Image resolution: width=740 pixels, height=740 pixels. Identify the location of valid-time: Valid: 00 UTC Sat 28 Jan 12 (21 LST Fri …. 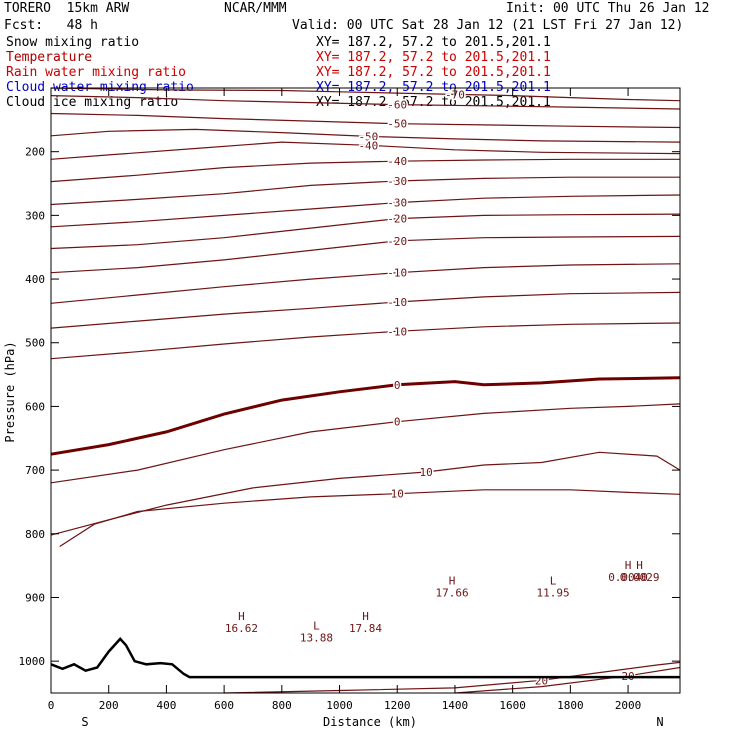
(488, 25).